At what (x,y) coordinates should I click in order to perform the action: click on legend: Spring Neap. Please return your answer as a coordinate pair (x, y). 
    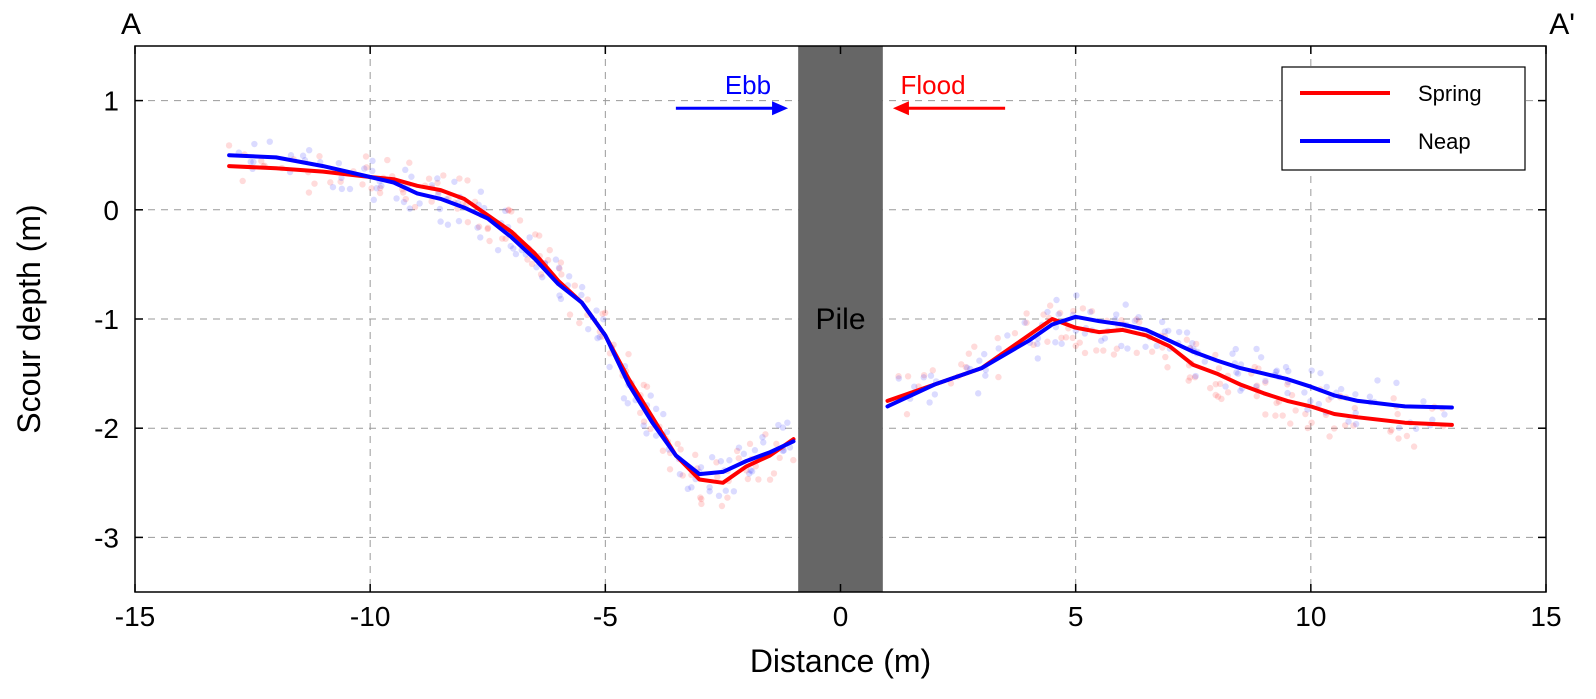
    Looking at the image, I should click on (1403, 118).